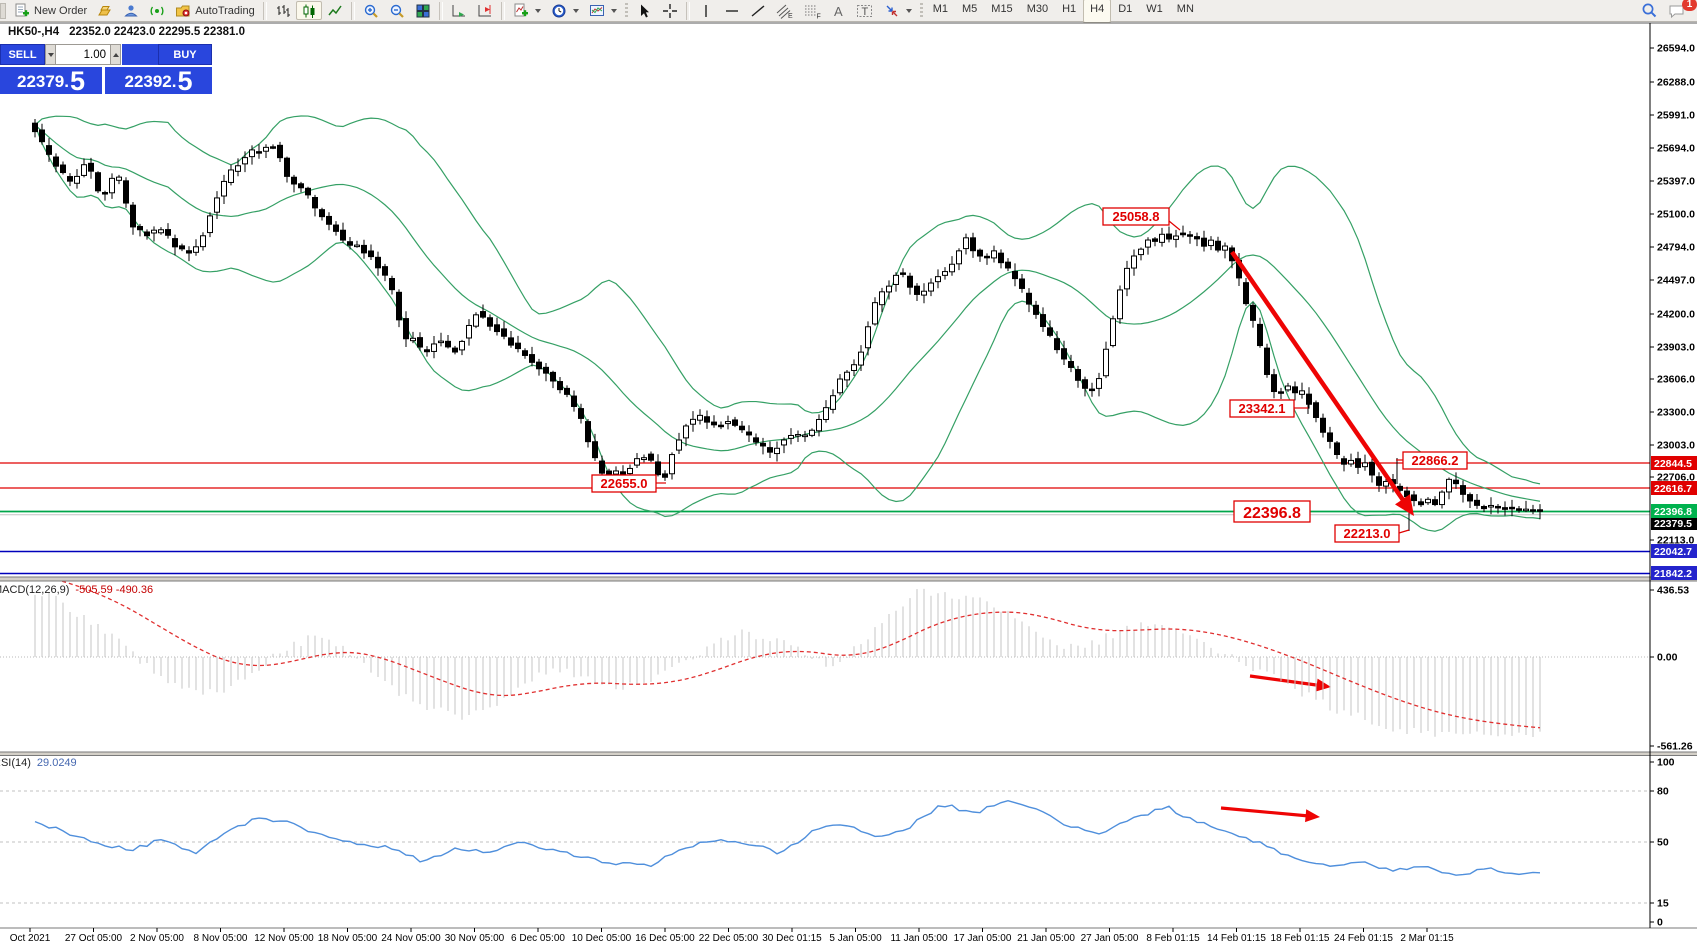 Image resolution: width=1697 pixels, height=947 pixels. Describe the element at coordinates (1272, 513) in the screenshot. I see `price-label-text: 22396.8` at that location.